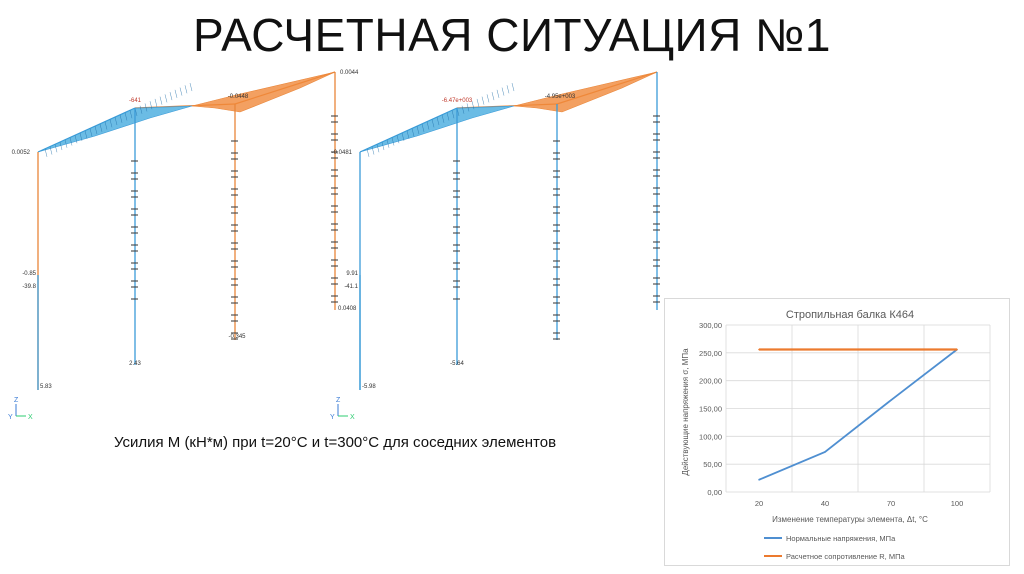 The height and width of the screenshot is (574, 1024). I want to click on moment-label-mid2: -39.8, so click(29, 287).